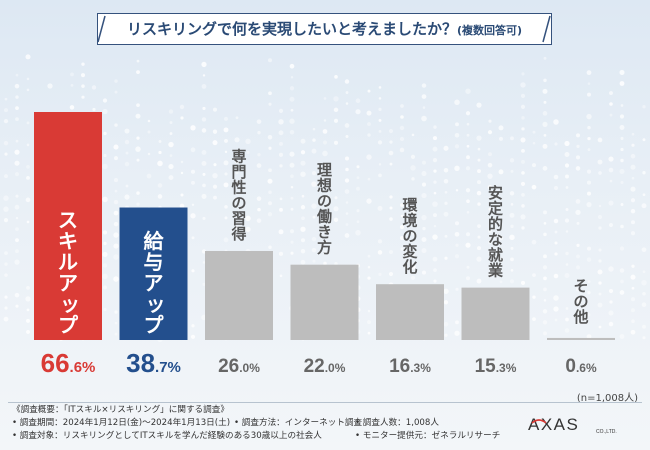 This screenshot has width=650, height=450. I want to click on title-box, so click(324, 29).